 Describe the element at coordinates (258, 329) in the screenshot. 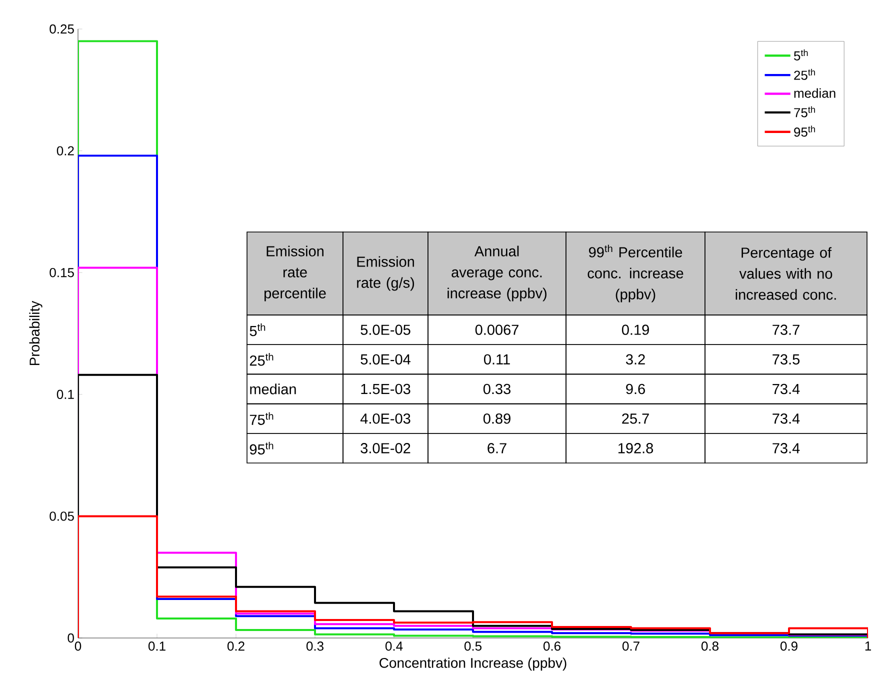

I see `annotation: 5$^{th}$` at that location.